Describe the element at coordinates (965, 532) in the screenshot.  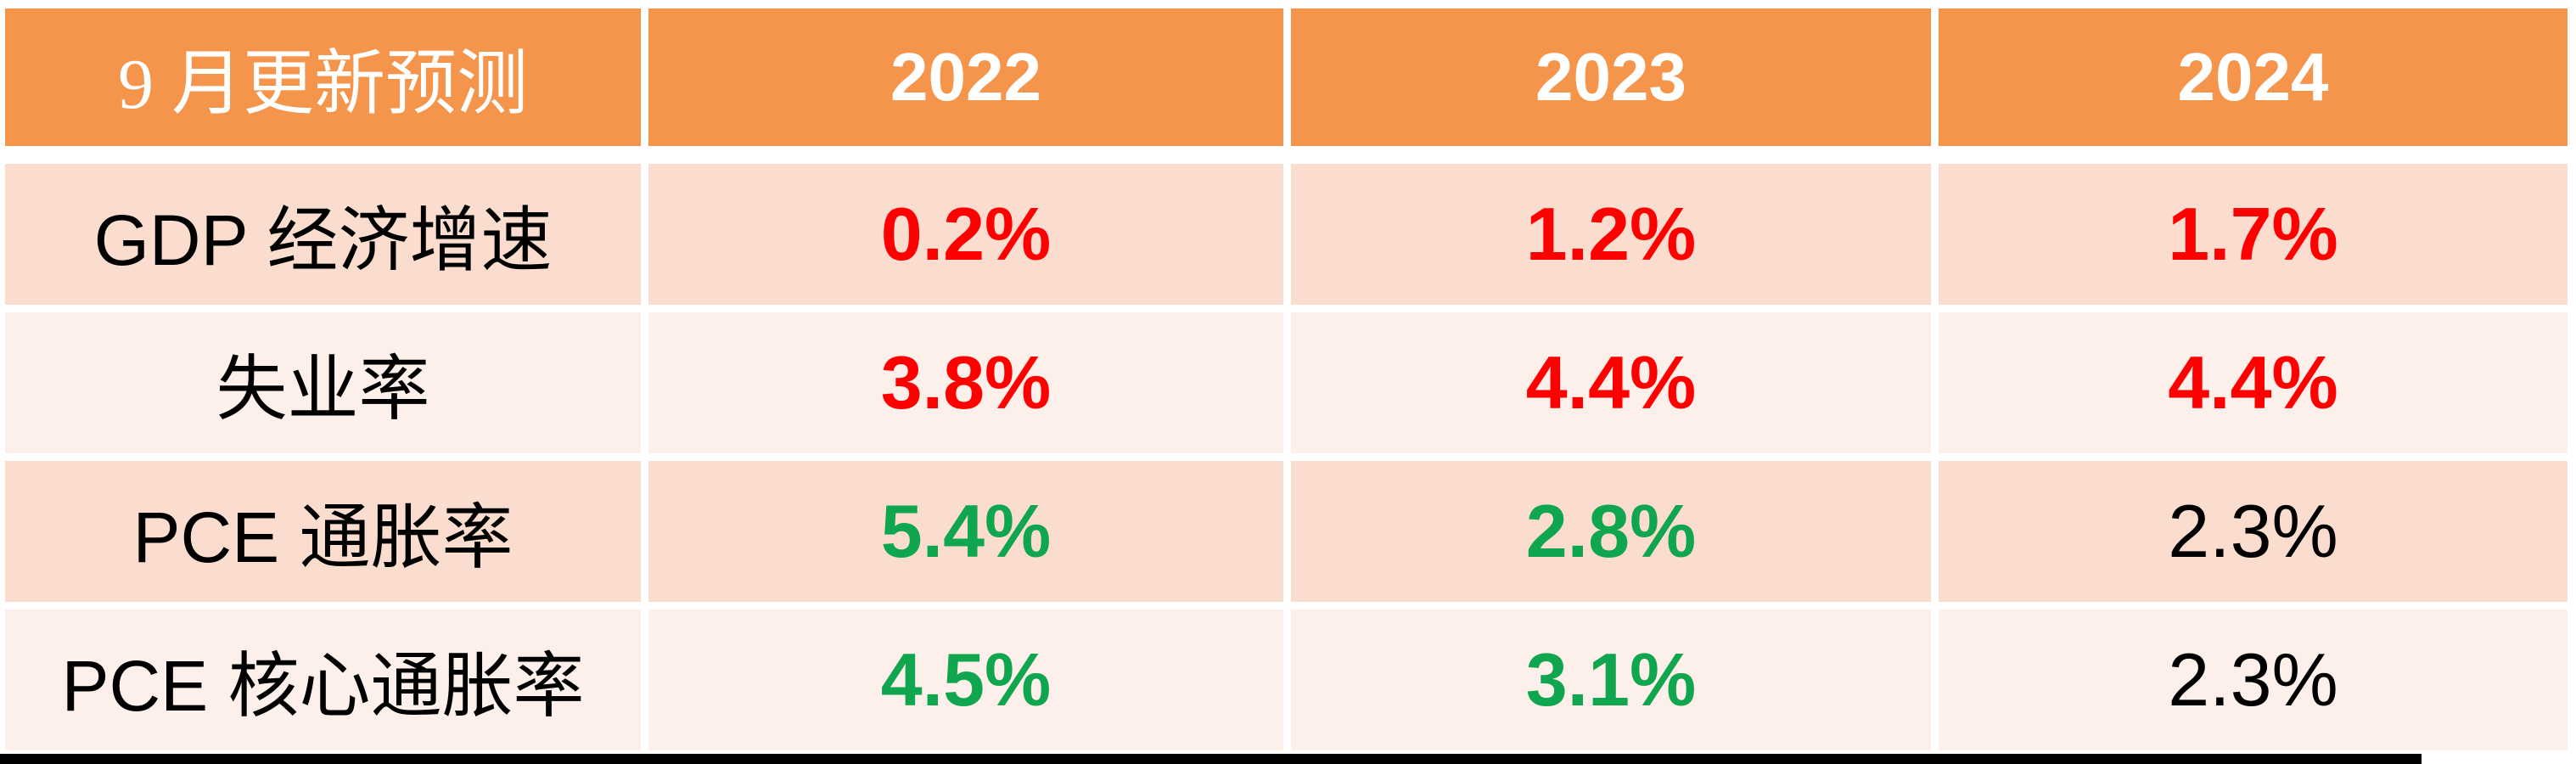
I see `value-cell: 5.4%` at that location.